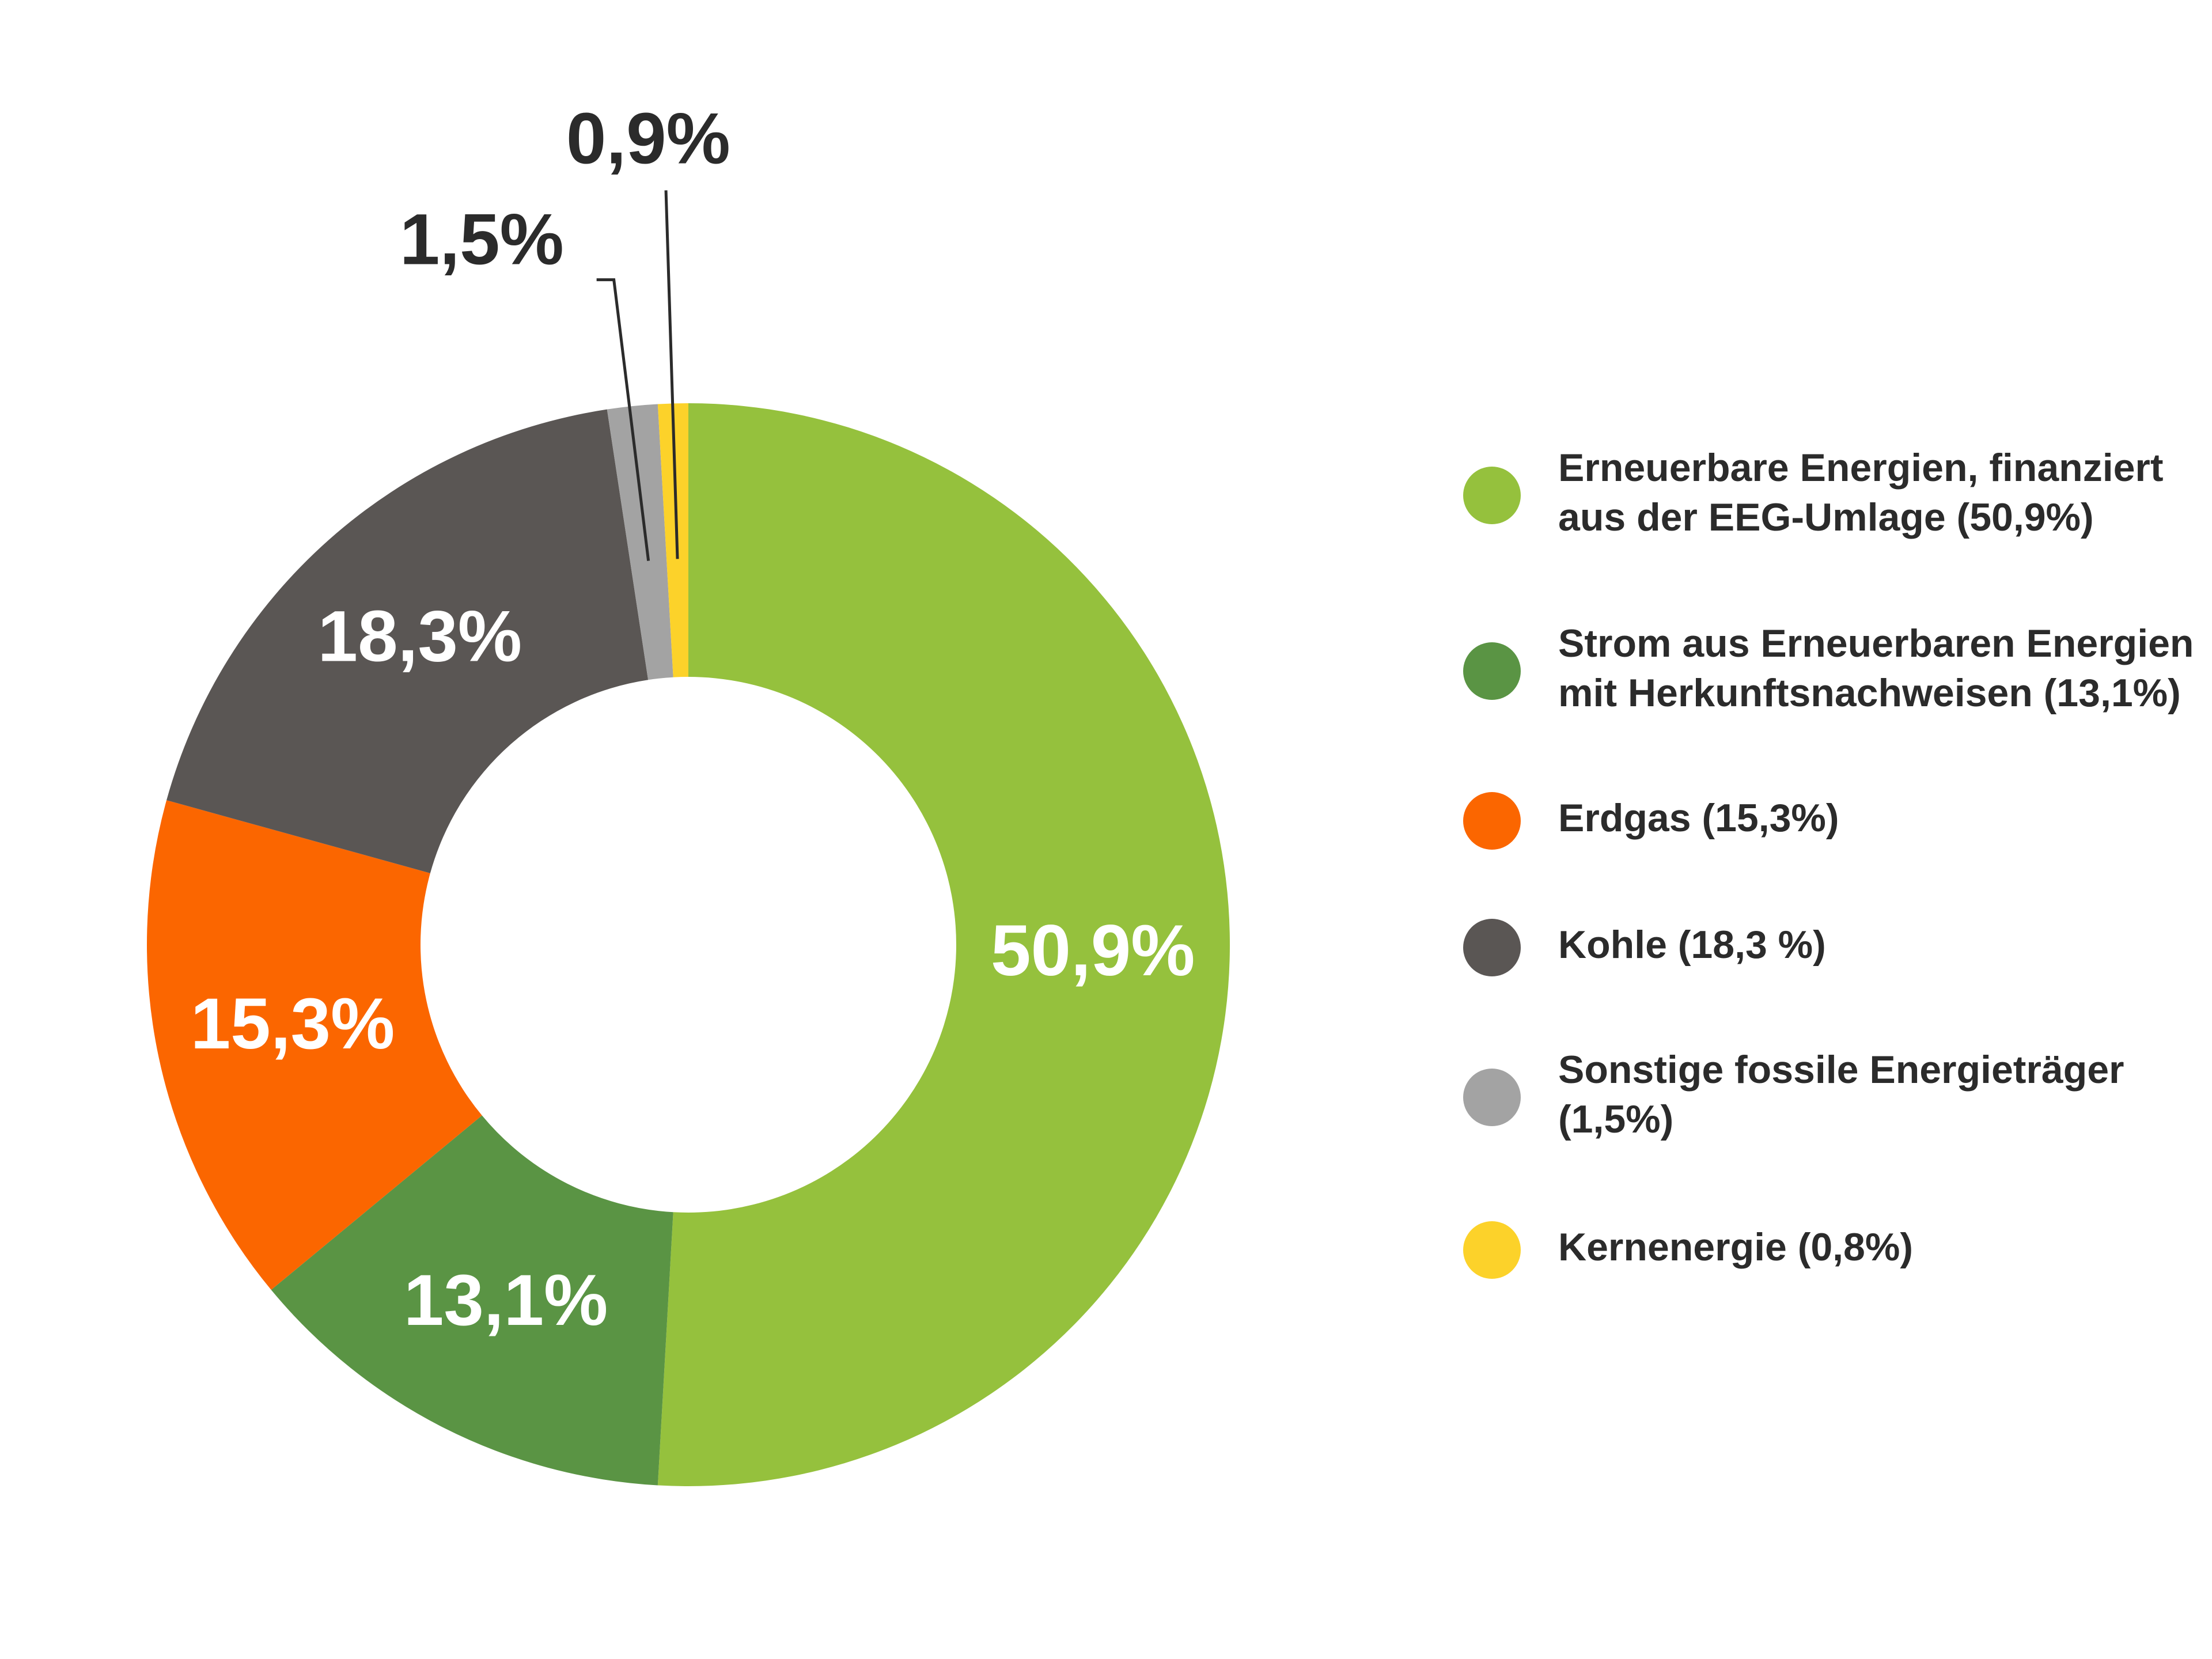  I want to click on slice-label-1: 13,1%, so click(506, 1300).